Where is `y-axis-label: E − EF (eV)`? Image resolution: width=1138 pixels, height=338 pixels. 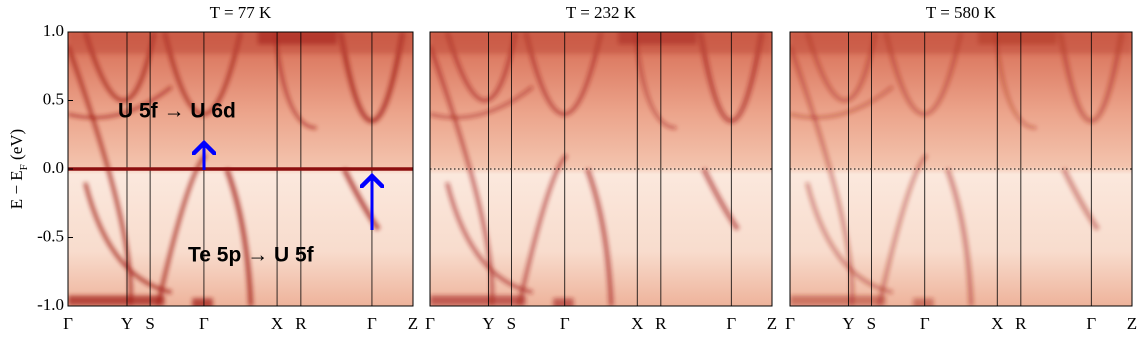 y-axis-label: E − EF (eV) is located at coordinates (18, 169).